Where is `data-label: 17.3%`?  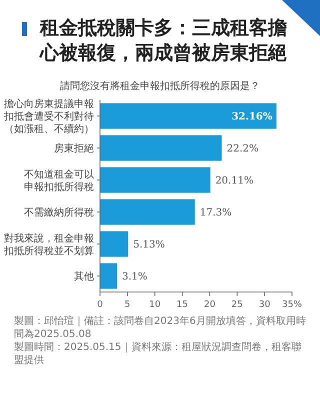
data-label: 17.3% is located at coordinates (216, 213).